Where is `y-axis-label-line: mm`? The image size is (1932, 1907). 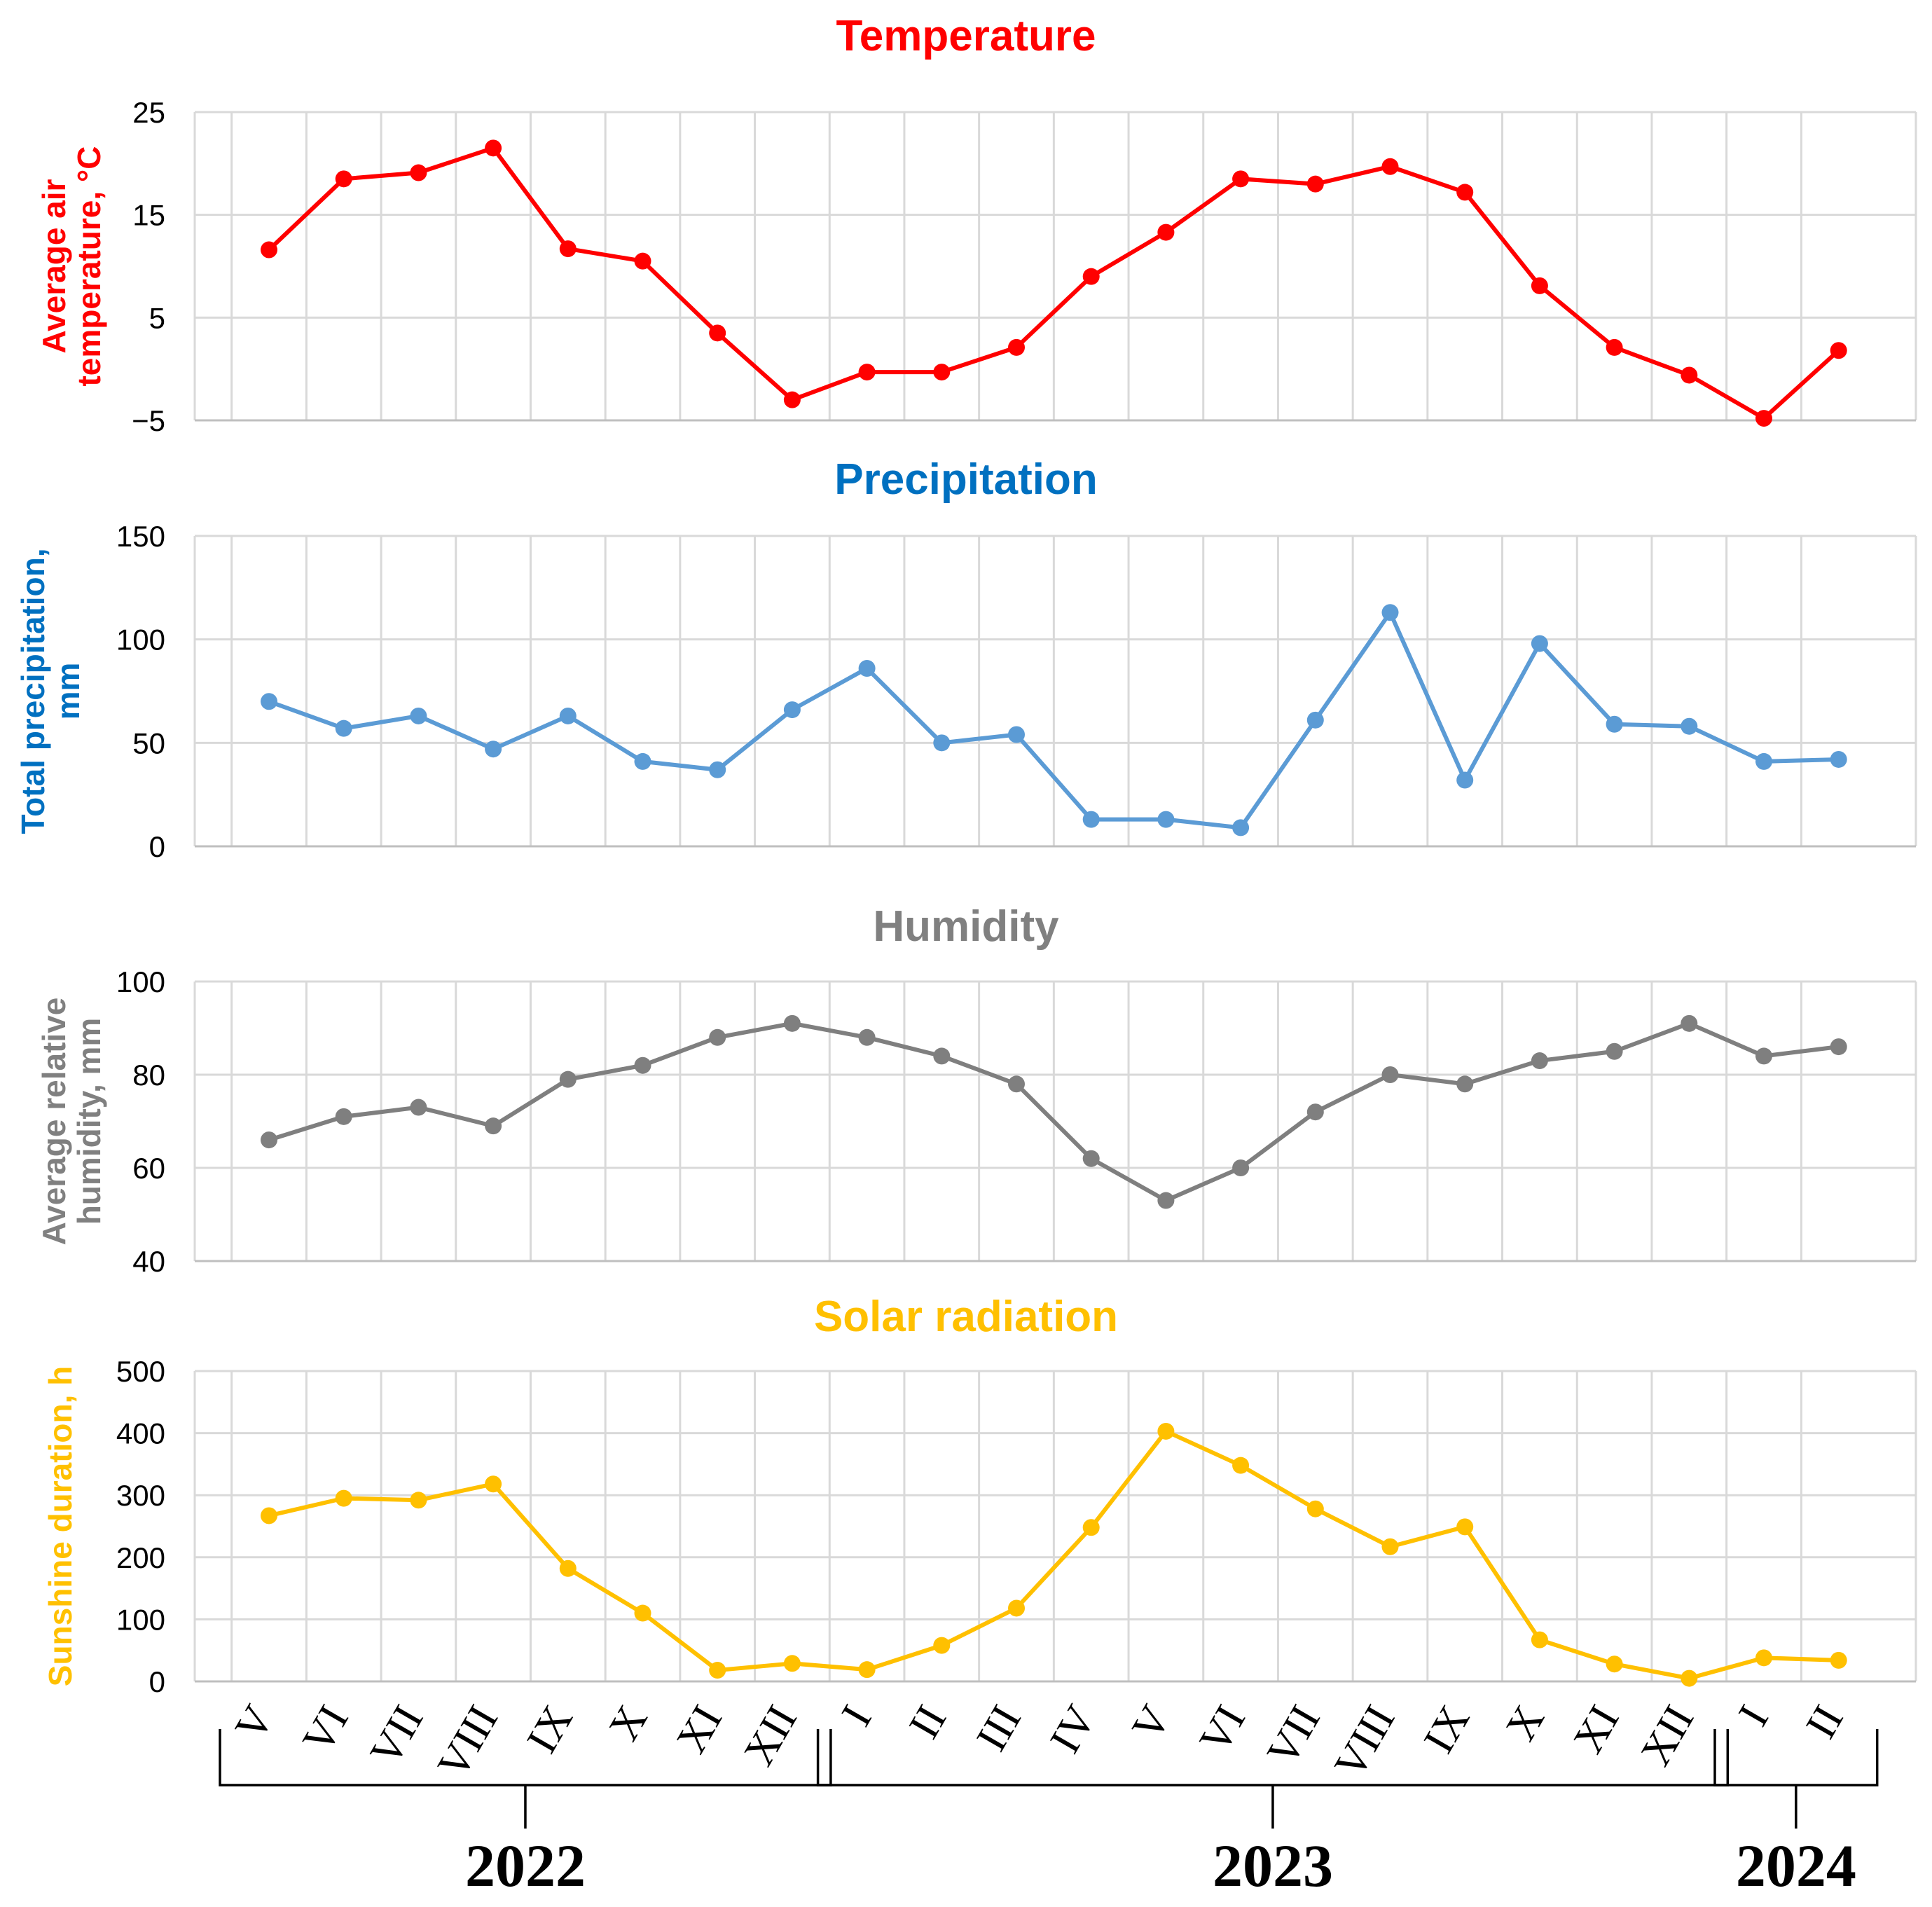
y-axis-label-line: mm is located at coordinates (68, 691).